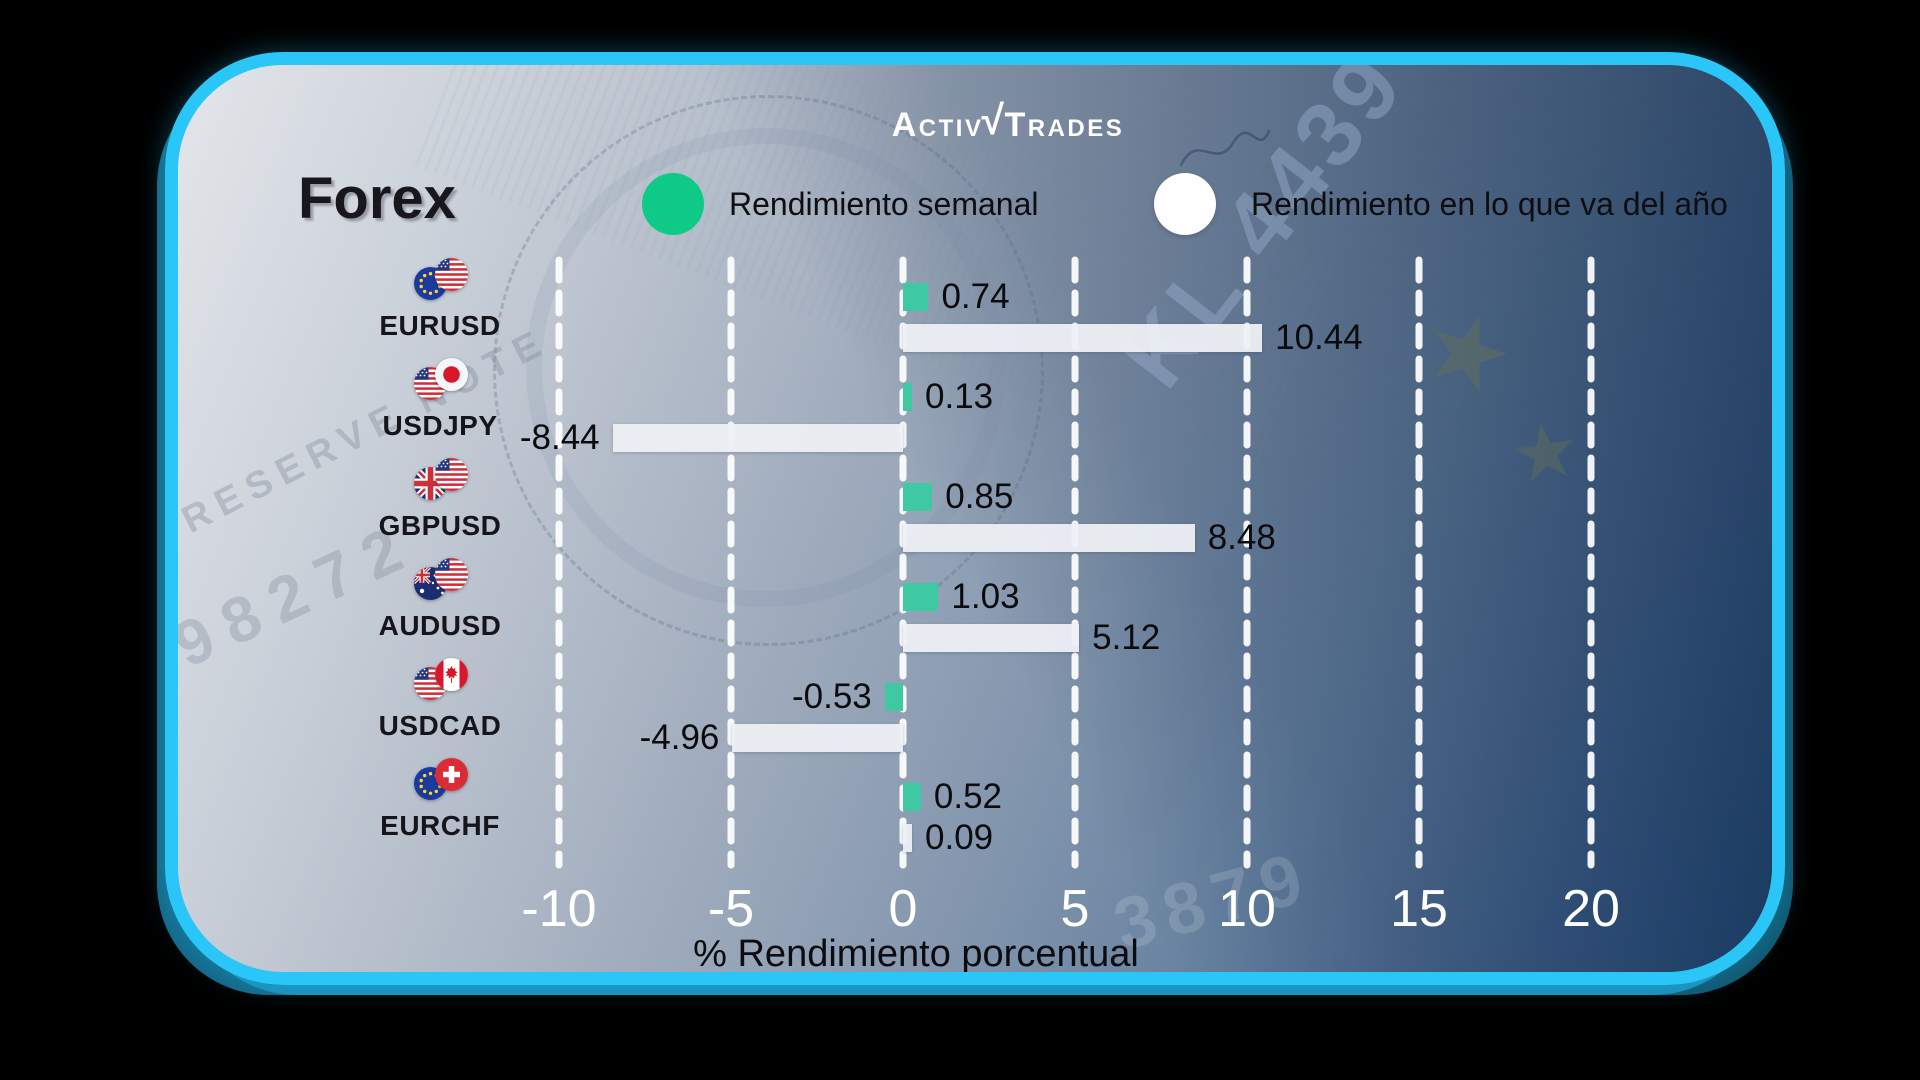 This screenshot has width=1920, height=1080. I want to click on pair-label-eurchf: EURCHF, so click(440, 825).